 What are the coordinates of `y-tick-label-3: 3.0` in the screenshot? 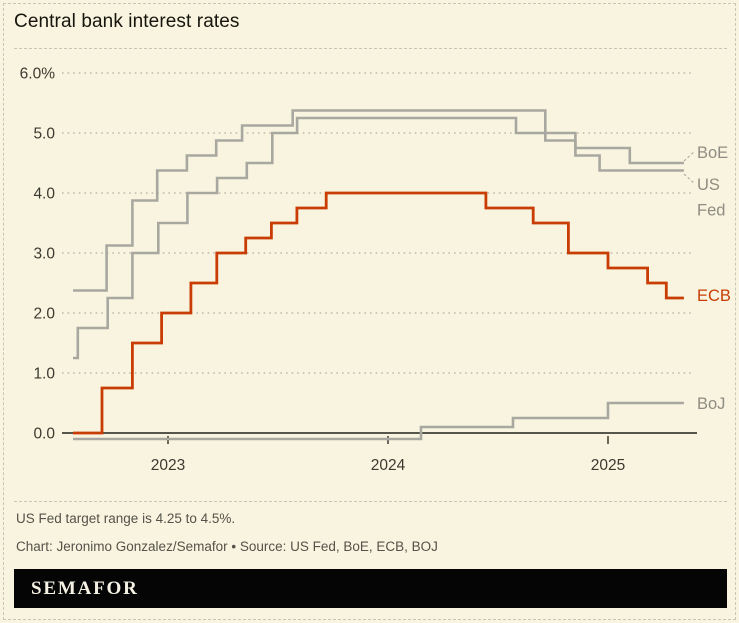 It's located at (44, 254).